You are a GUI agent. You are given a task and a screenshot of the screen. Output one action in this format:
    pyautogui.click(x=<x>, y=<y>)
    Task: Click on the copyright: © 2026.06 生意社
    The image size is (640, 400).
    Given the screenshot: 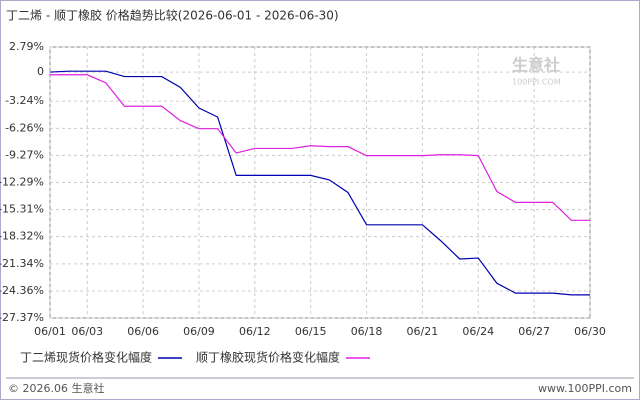 What is the action you would take?
    pyautogui.click(x=56, y=388)
    